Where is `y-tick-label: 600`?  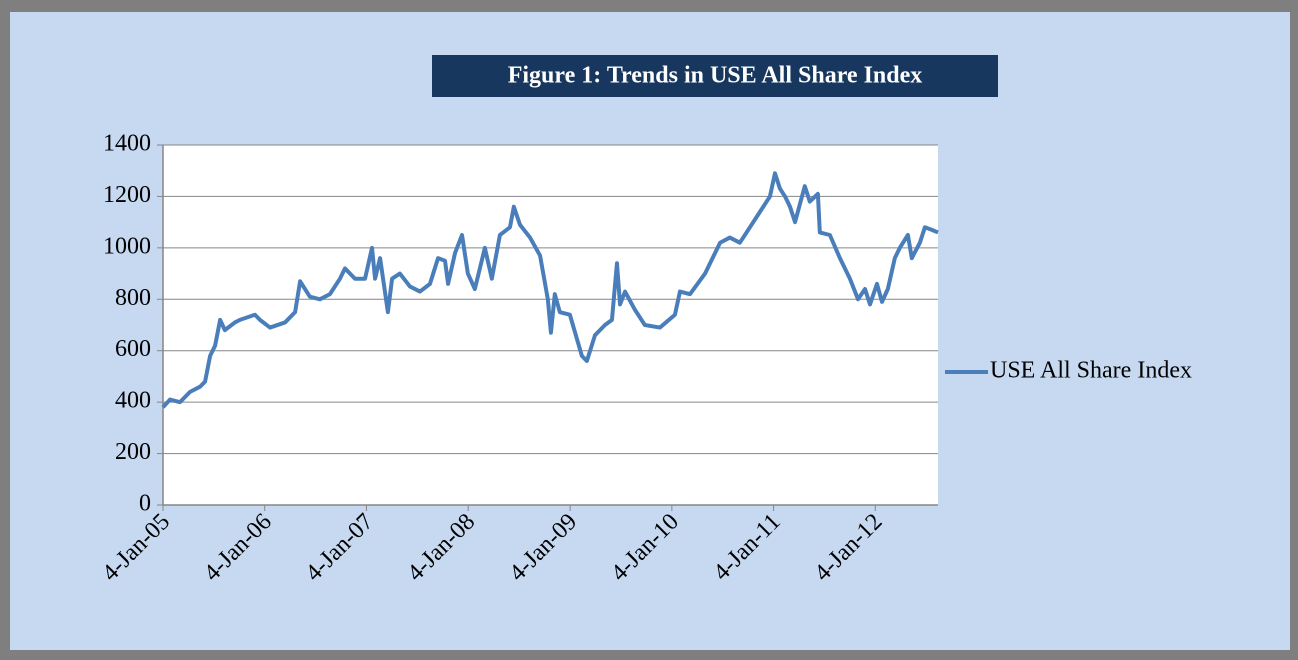
y-tick-label: 600 is located at coordinates (133, 349).